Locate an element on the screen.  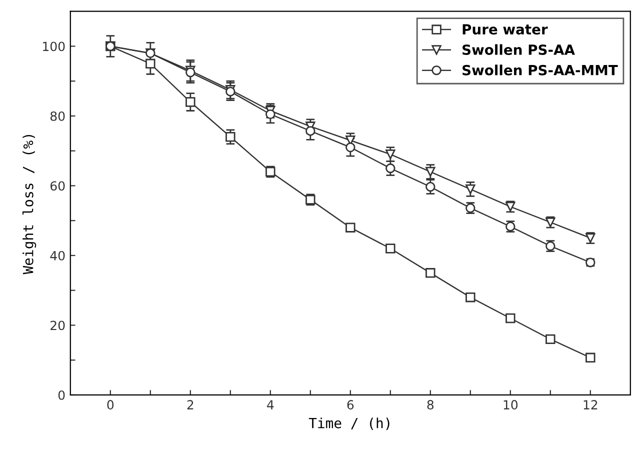
x-tick-label: 4 is located at coordinates (270, 405).